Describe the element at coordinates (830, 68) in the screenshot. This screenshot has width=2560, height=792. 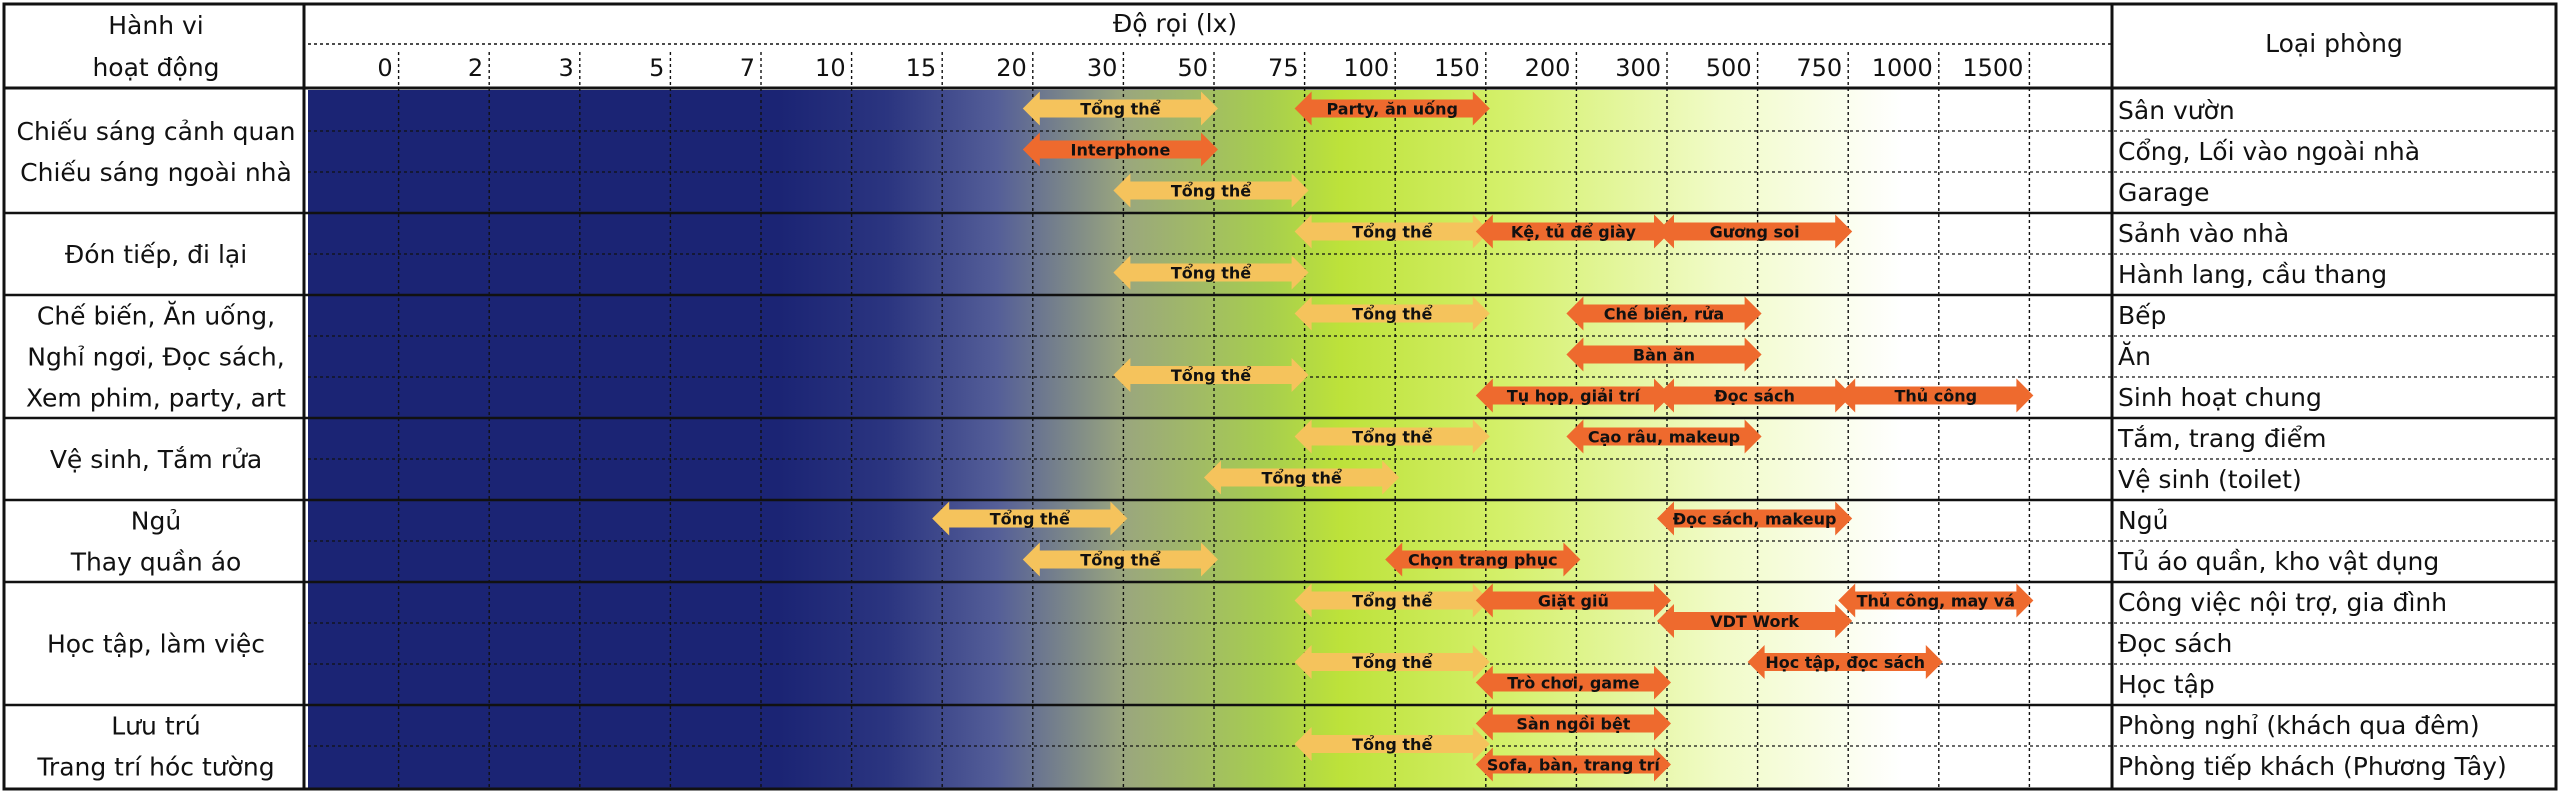
I see `tick-label: 10` at that location.